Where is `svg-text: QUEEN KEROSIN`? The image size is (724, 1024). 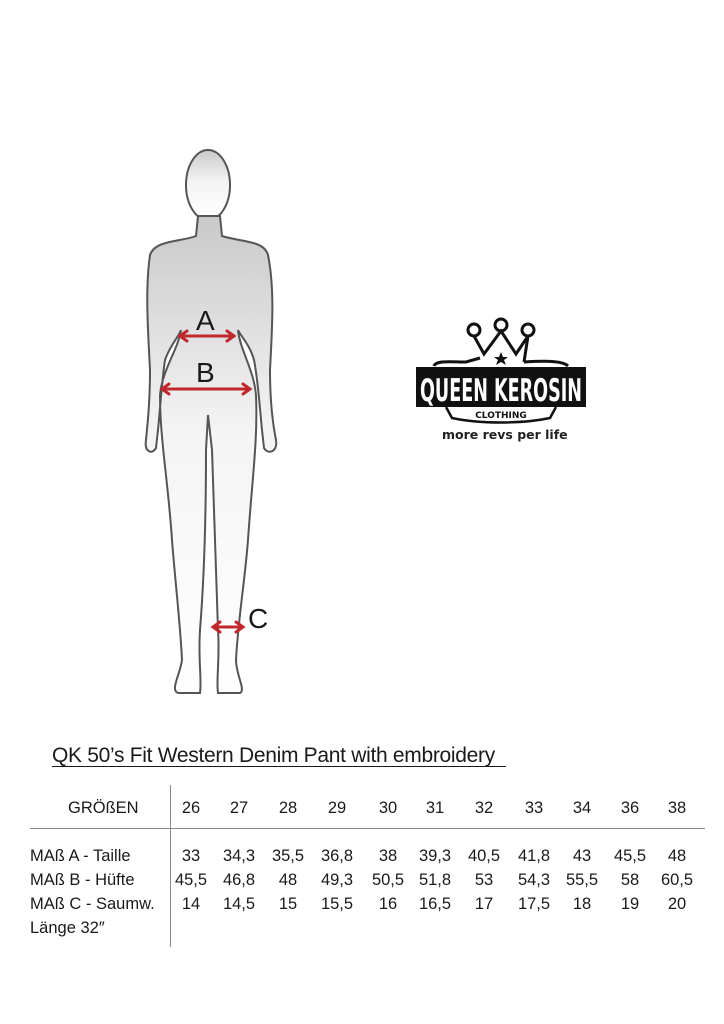
svg-text: QUEEN KEROSIN is located at coordinates (501, 391).